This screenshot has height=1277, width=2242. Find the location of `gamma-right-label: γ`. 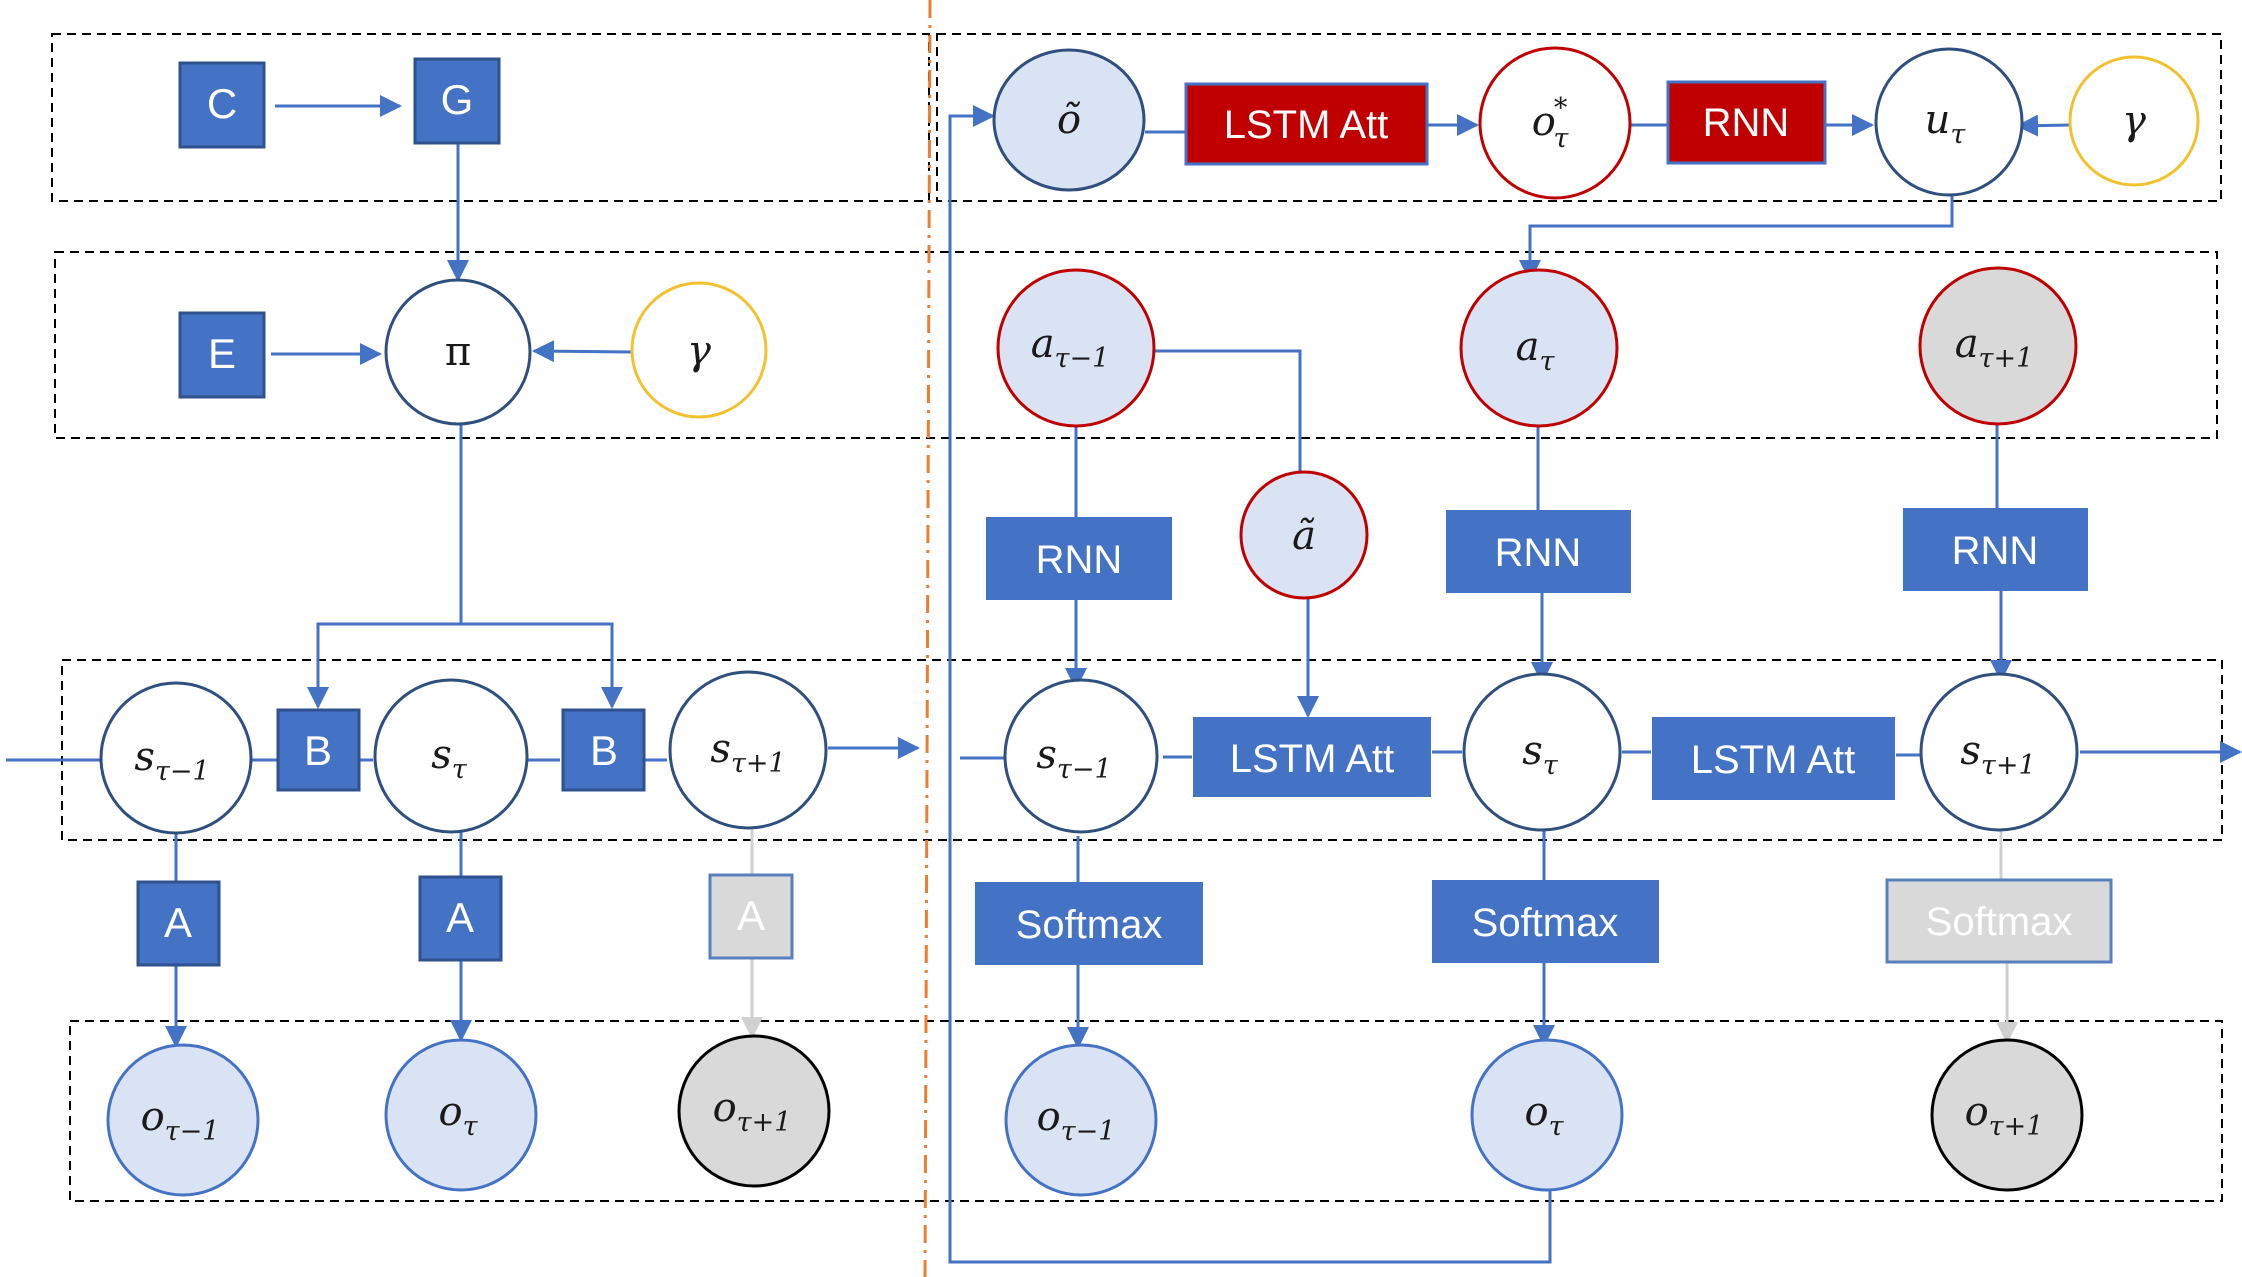

gamma-right-label: γ is located at coordinates (2134, 121).